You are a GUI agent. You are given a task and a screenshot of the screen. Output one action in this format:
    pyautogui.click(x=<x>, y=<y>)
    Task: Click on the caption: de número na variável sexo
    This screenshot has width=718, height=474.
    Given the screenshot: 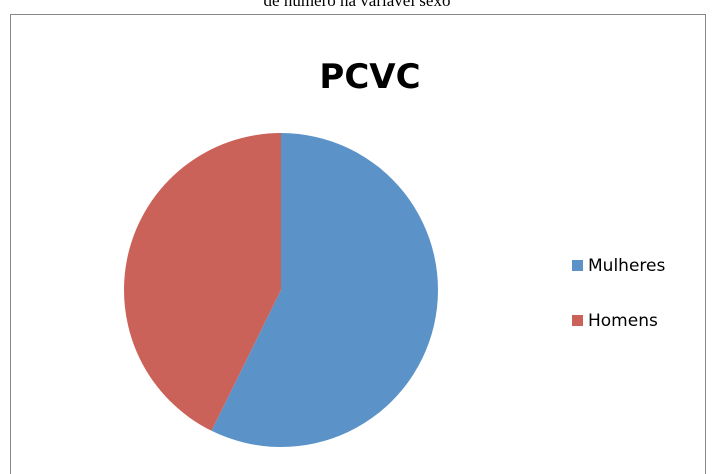 What is the action you would take?
    pyautogui.click(x=357, y=5)
    